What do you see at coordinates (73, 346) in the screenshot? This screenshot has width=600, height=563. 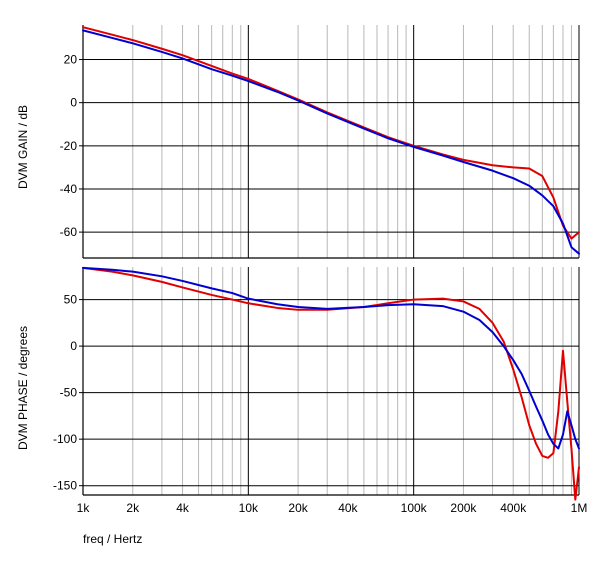 I see `phase-ytick-label: 0` at bounding box center [73, 346].